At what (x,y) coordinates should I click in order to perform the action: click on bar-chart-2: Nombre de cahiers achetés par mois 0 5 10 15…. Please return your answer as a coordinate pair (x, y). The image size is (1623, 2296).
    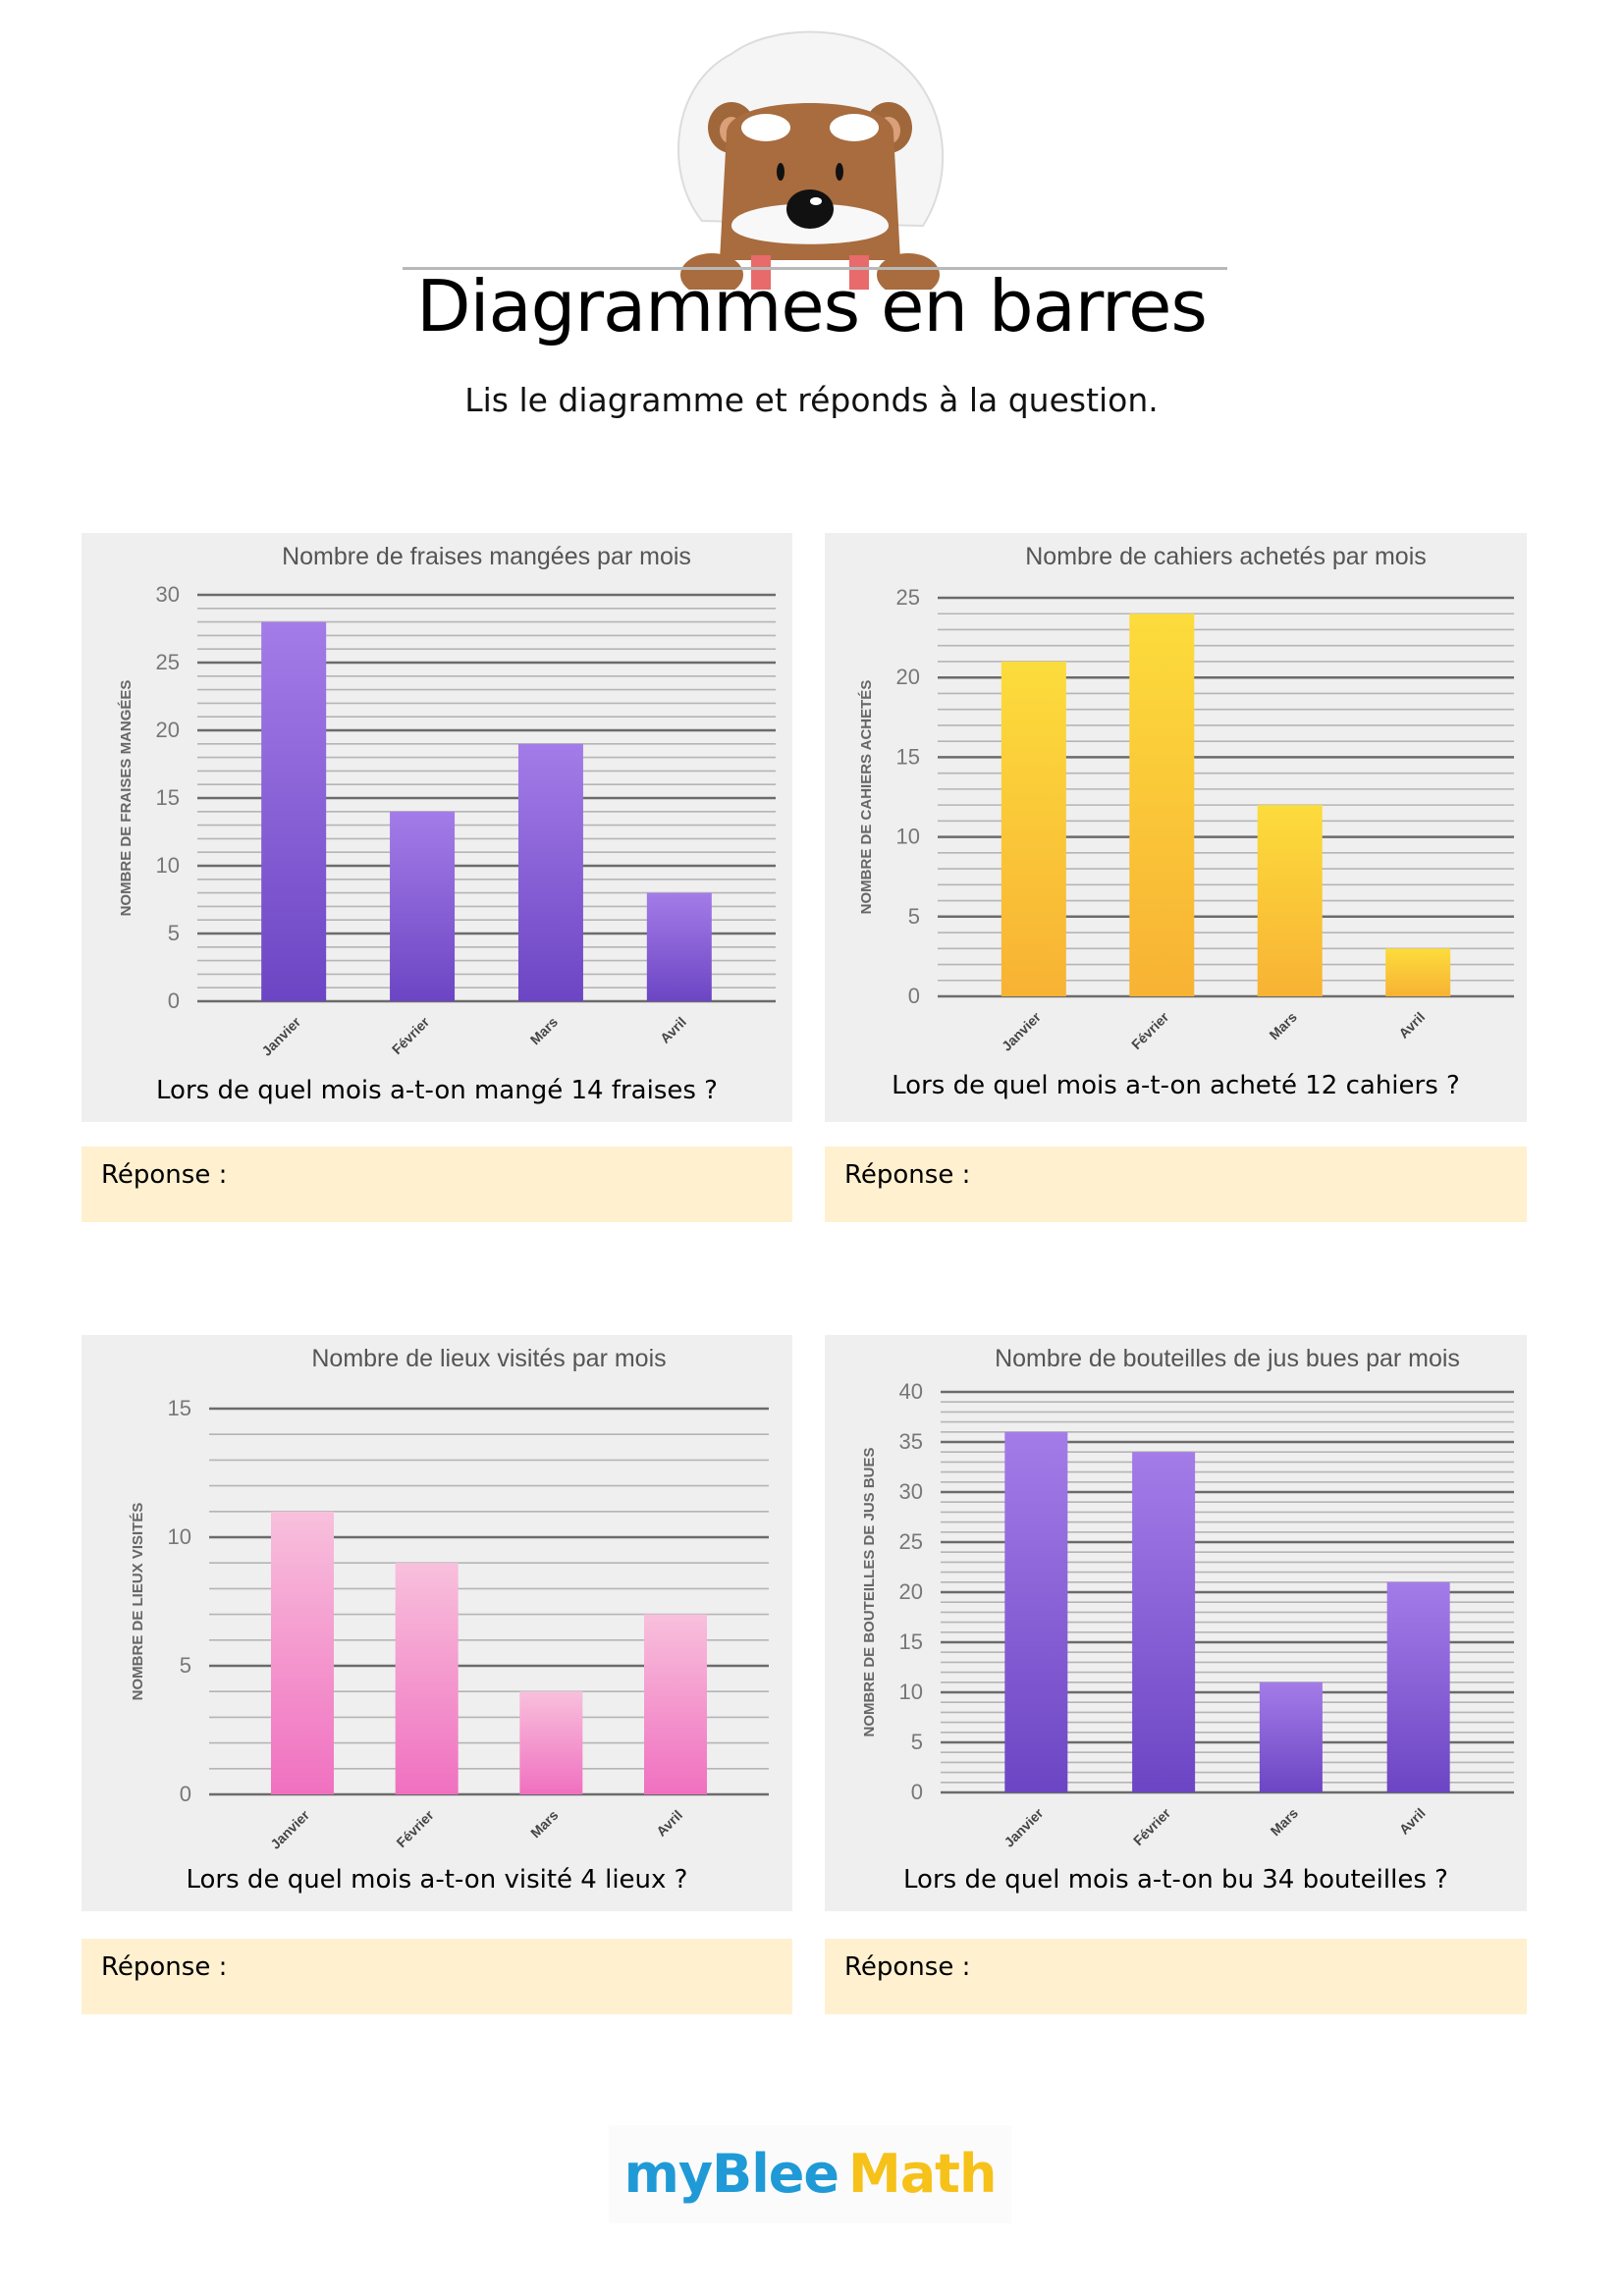
    Looking at the image, I should click on (1186, 798).